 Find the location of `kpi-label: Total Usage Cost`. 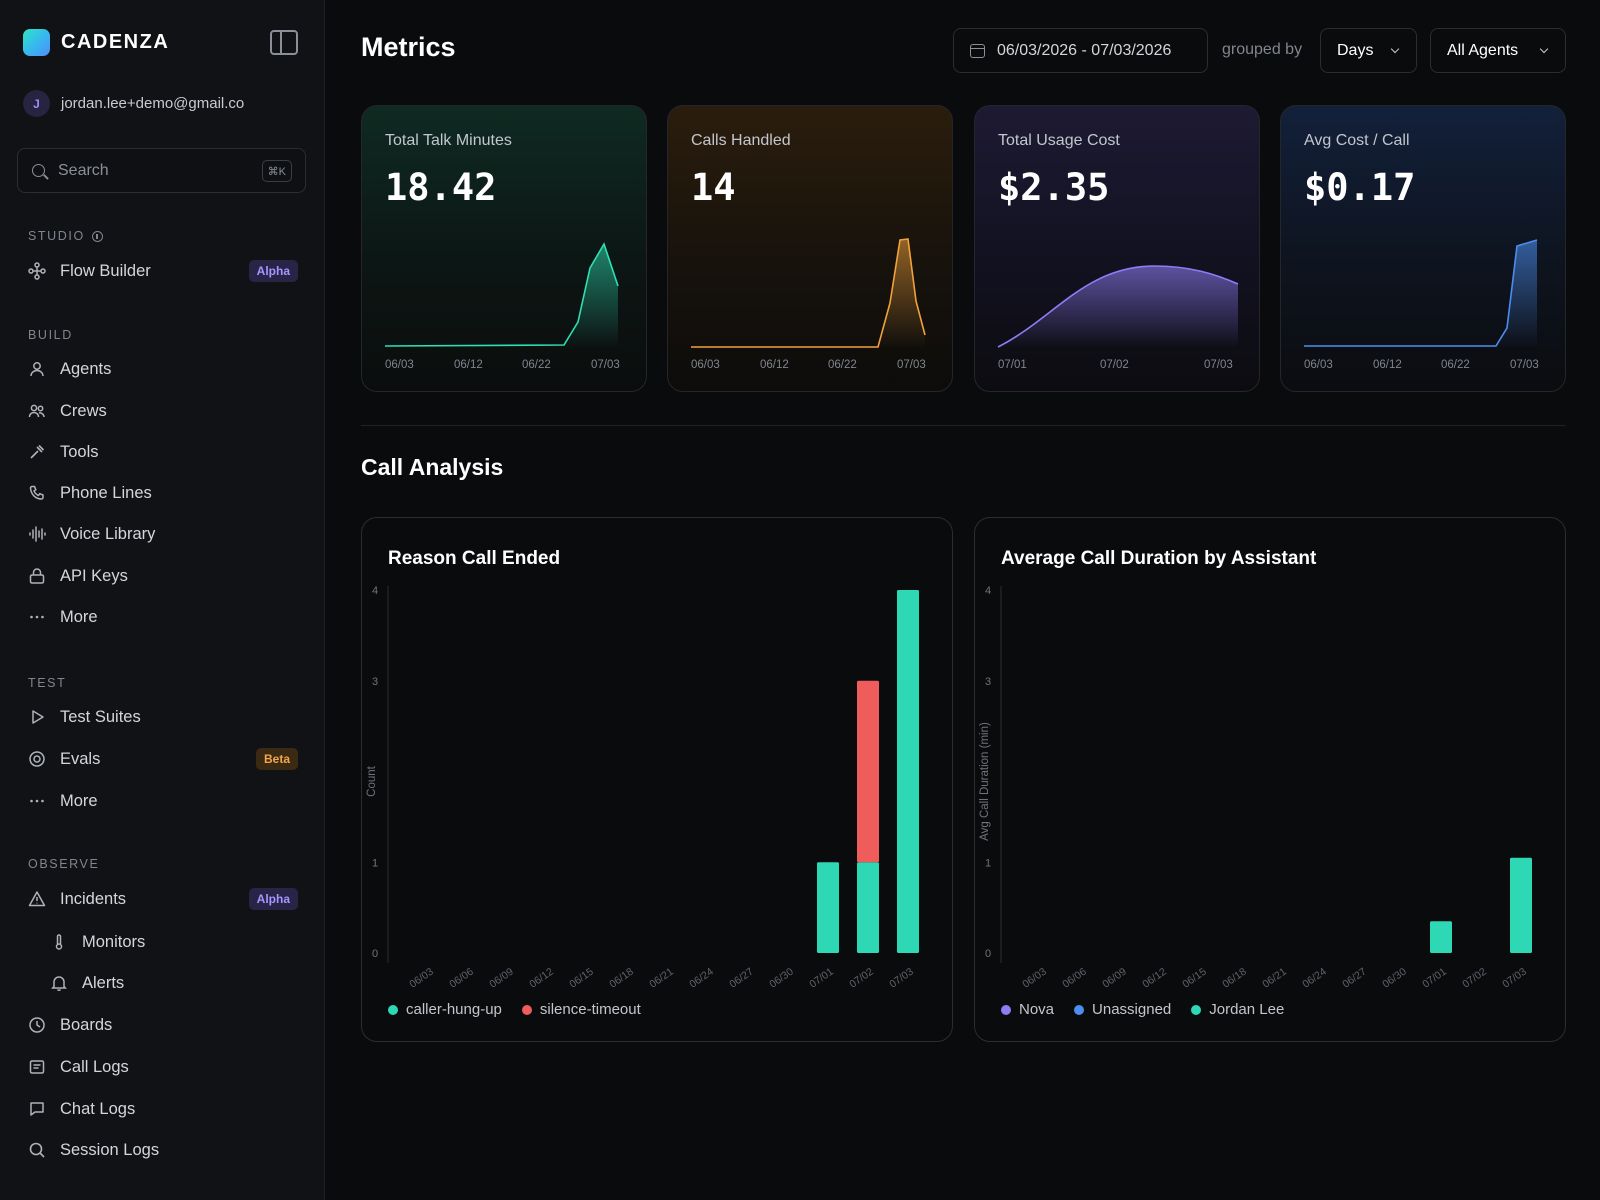

kpi-label: Total Usage Cost is located at coordinates (1059, 140).